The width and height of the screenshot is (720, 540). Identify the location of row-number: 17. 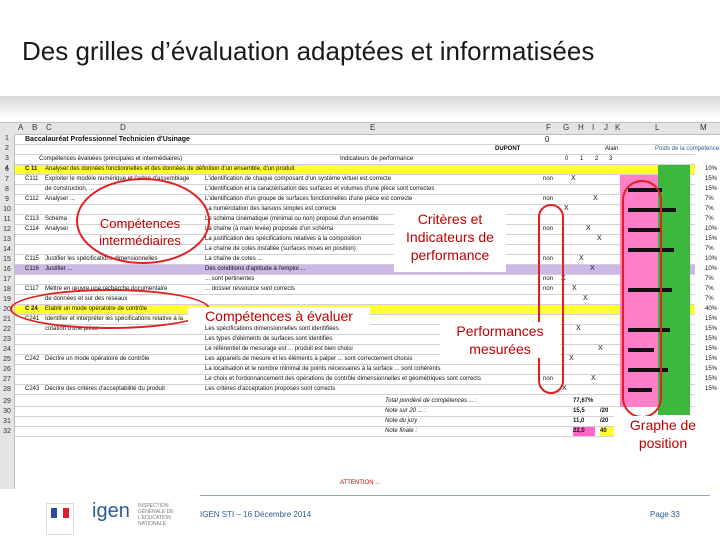
(7, 279).